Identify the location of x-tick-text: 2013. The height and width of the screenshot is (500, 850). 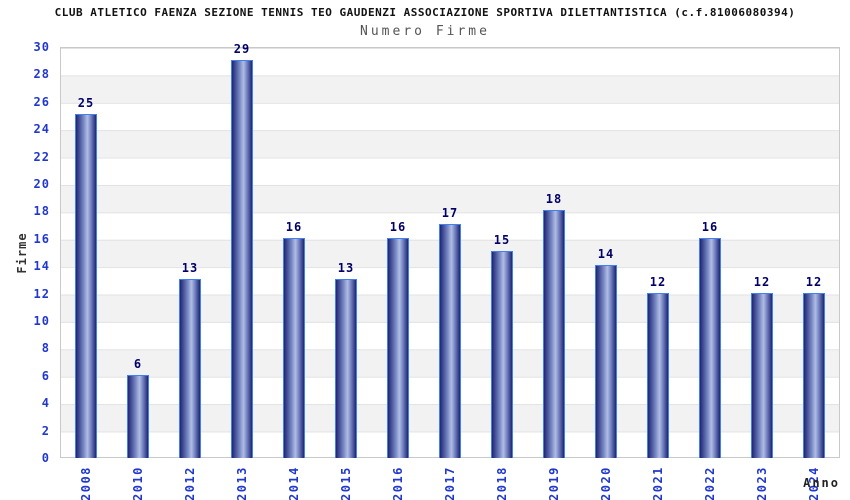
(241, 483).